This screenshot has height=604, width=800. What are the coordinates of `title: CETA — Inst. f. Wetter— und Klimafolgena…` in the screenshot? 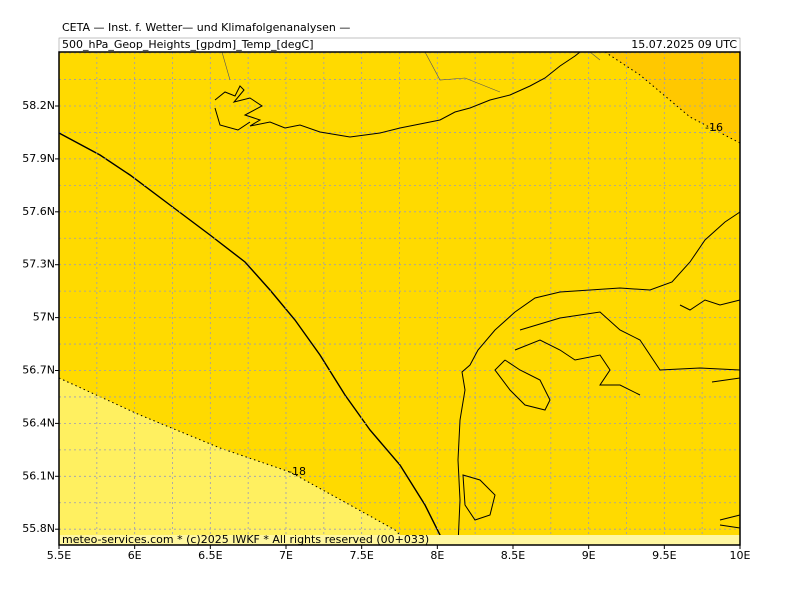 It's located at (206, 27).